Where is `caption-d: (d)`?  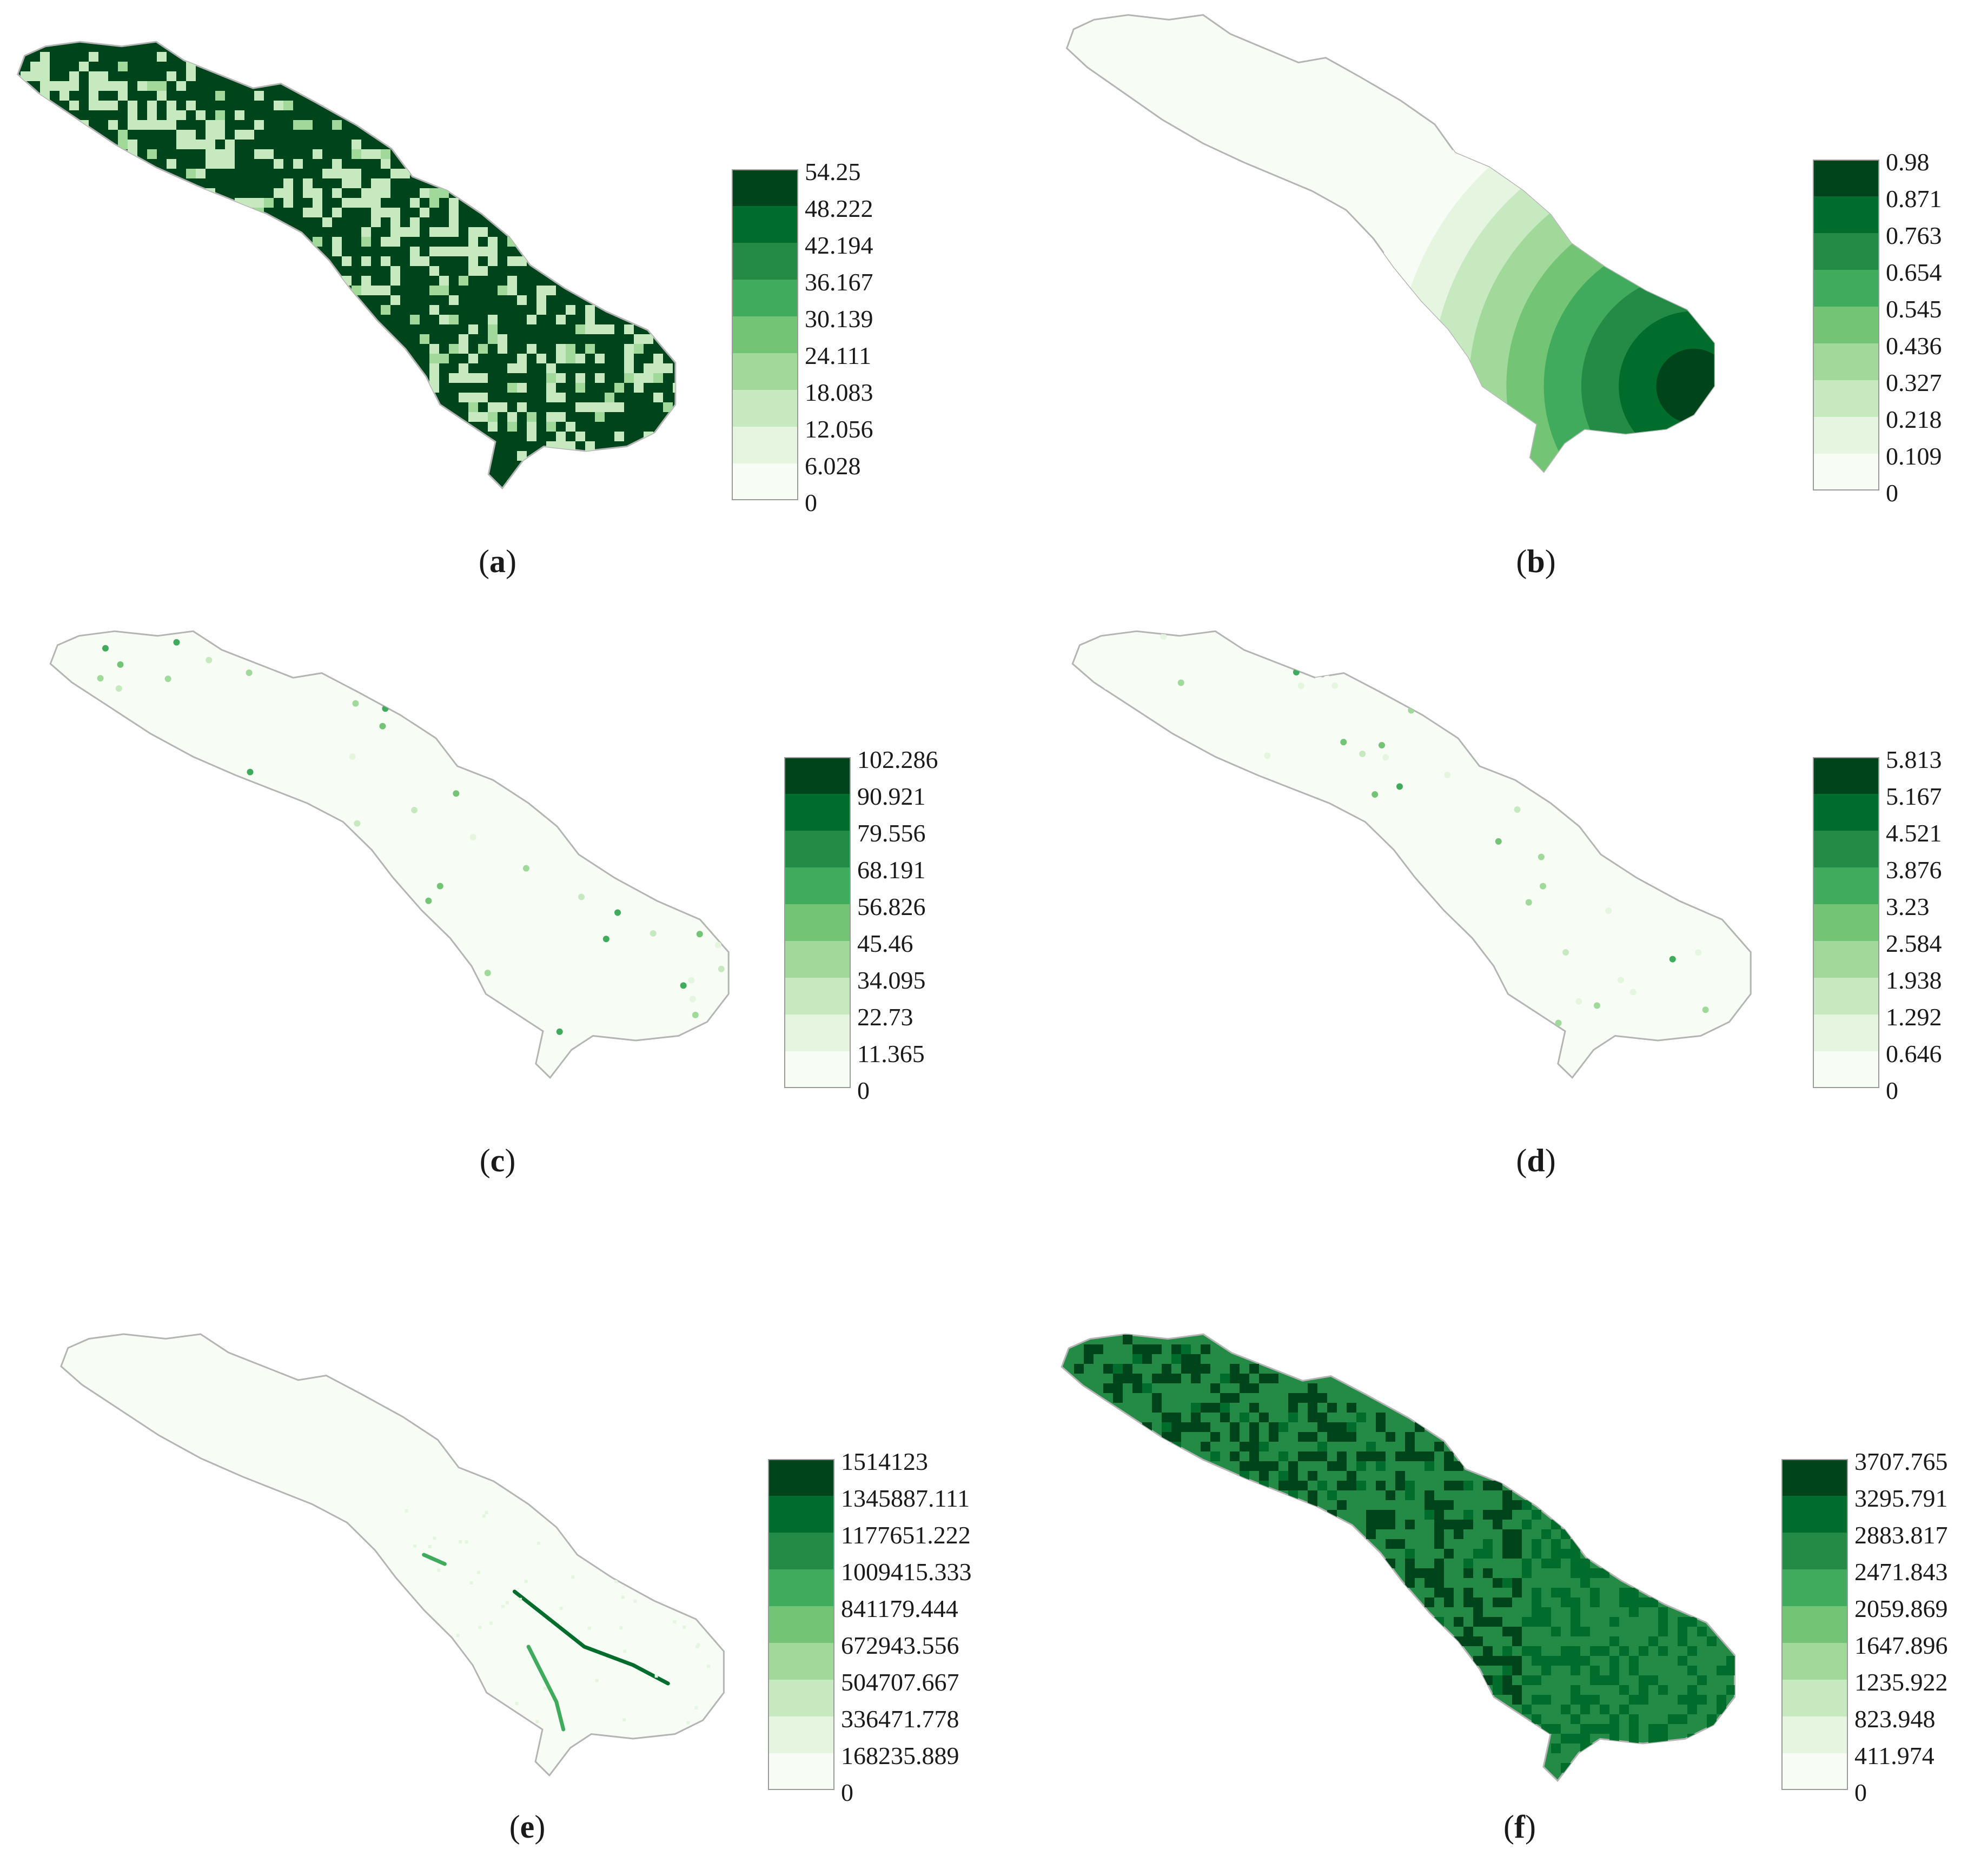
caption-d: (d) is located at coordinates (1536, 1160).